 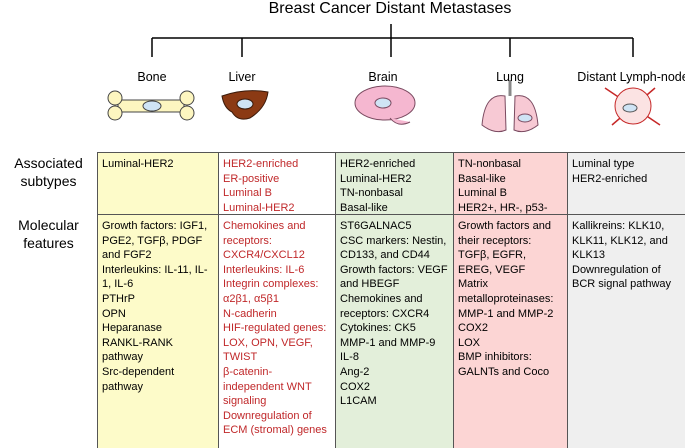 What do you see at coordinates (503, 207) in the screenshot?
I see `cell-item: HER2+, HR-, p53-` at bounding box center [503, 207].